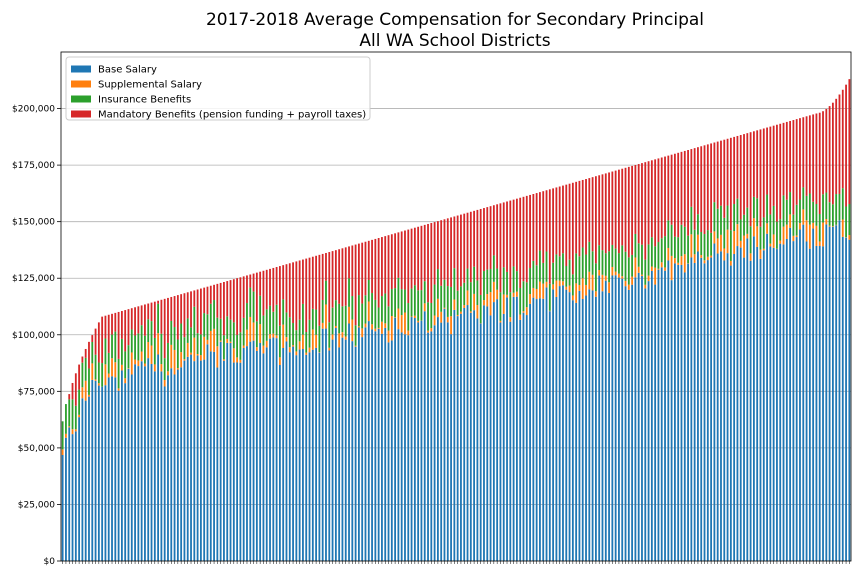 The width and height of the screenshot is (864, 576). What do you see at coordinates (144, 100) in the screenshot?
I see `legend-label: Insurance Benefits` at bounding box center [144, 100].